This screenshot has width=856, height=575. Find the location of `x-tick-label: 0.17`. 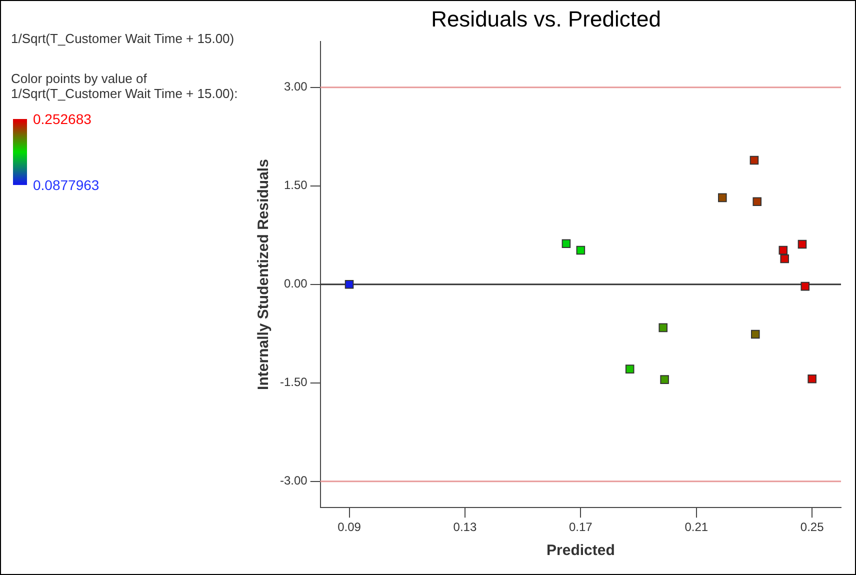

x-tick-label: 0.17 is located at coordinates (580, 527).